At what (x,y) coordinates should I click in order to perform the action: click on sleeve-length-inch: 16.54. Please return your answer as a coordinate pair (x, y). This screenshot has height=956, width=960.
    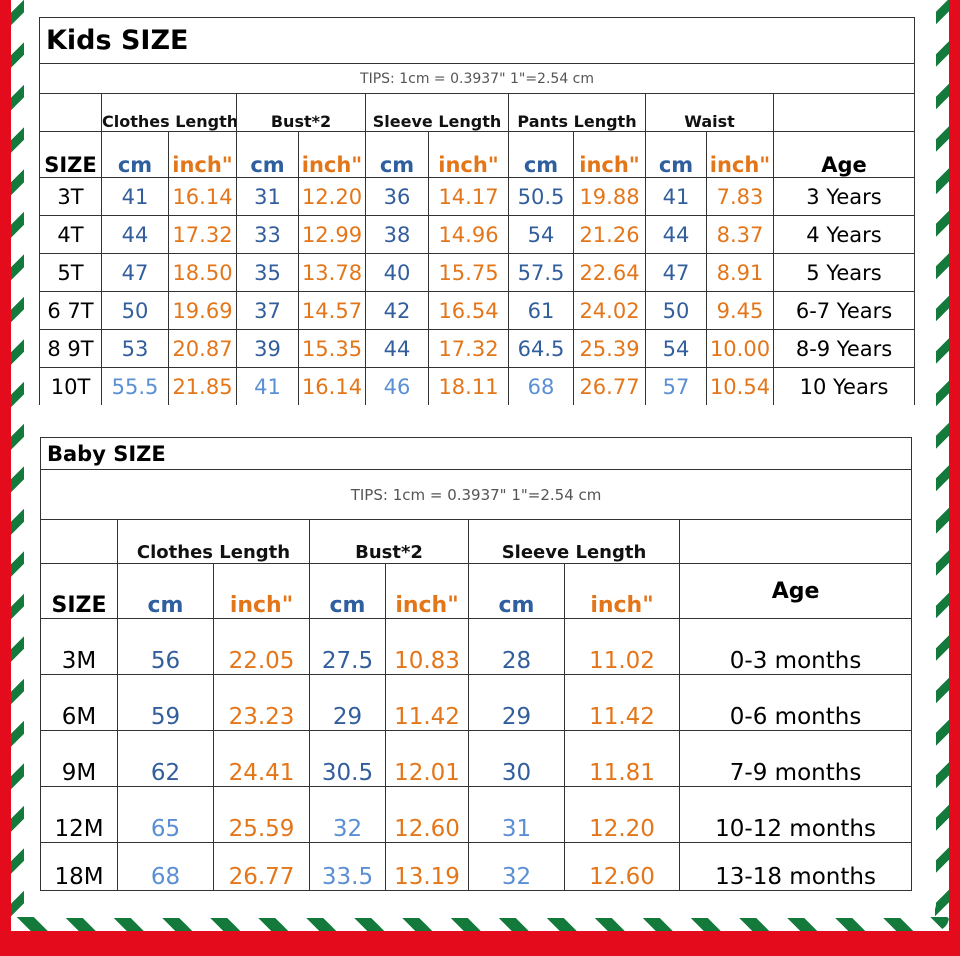
    Looking at the image, I should click on (468, 310).